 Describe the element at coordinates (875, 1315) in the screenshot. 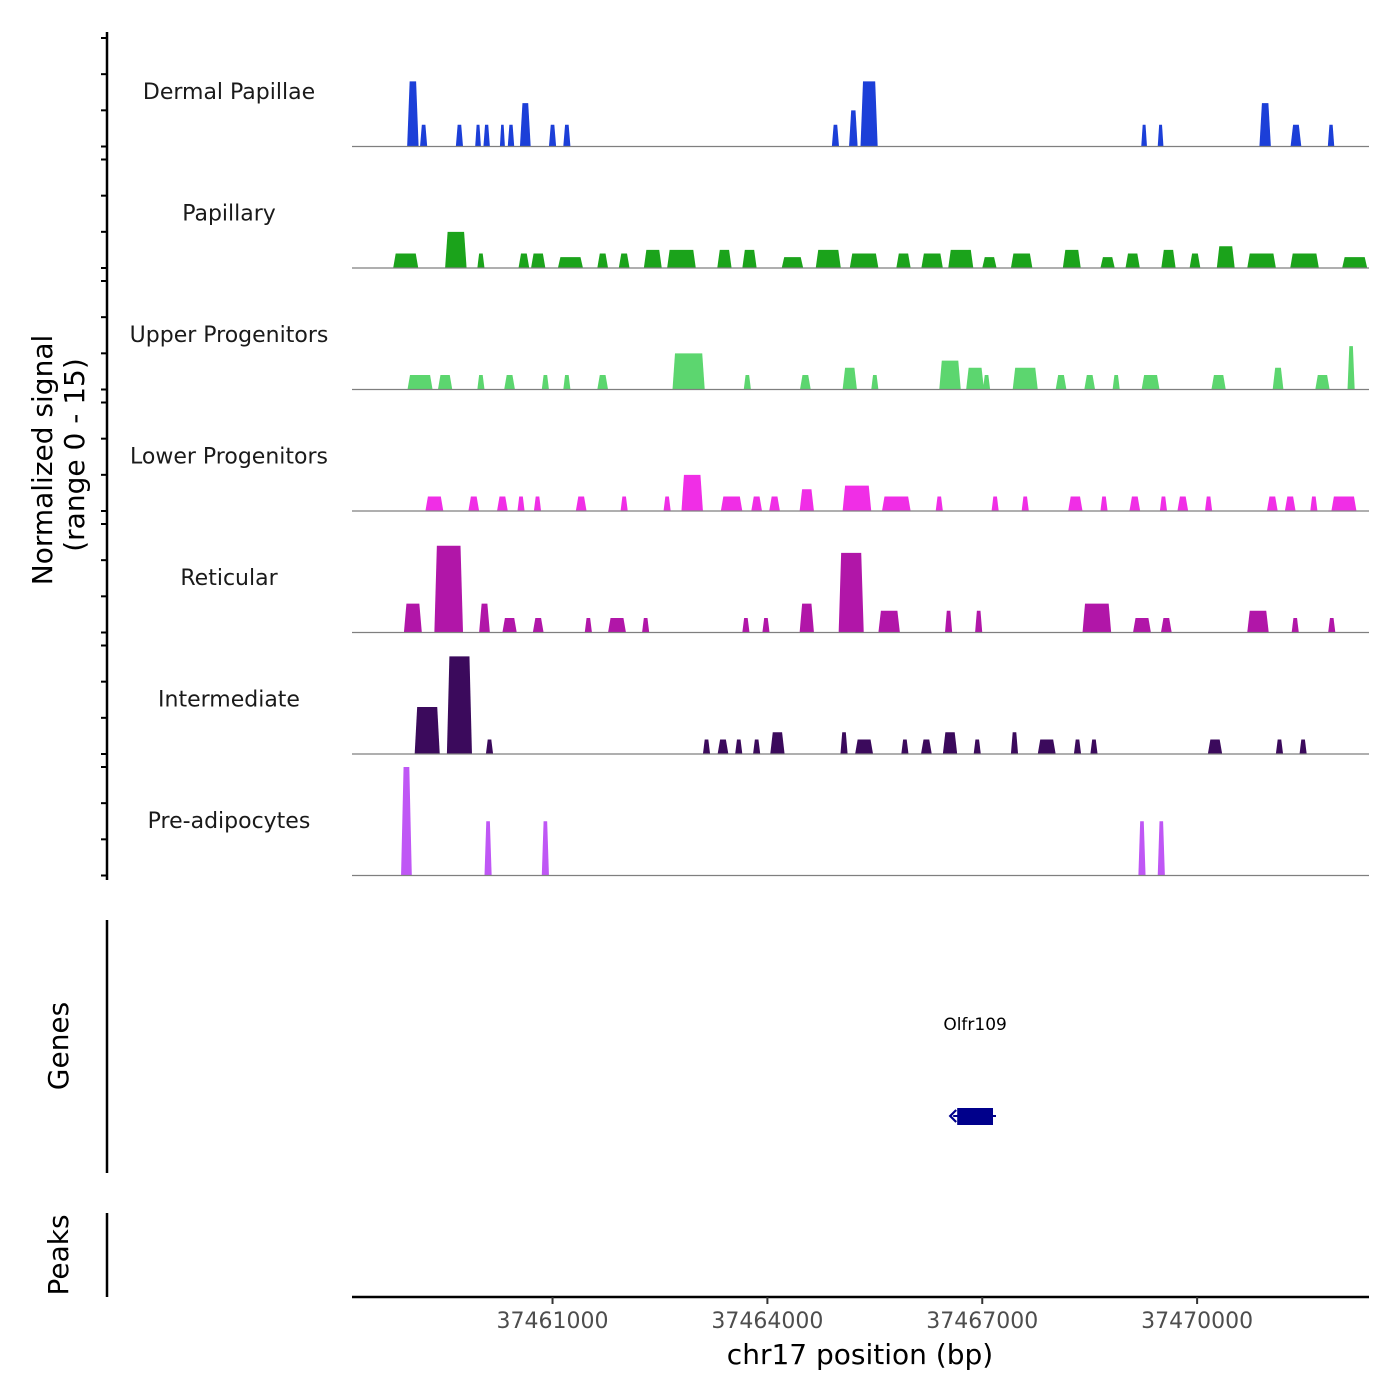

I see `x-axis-ticks: 37461000 37464000 37467000 37470000` at that location.